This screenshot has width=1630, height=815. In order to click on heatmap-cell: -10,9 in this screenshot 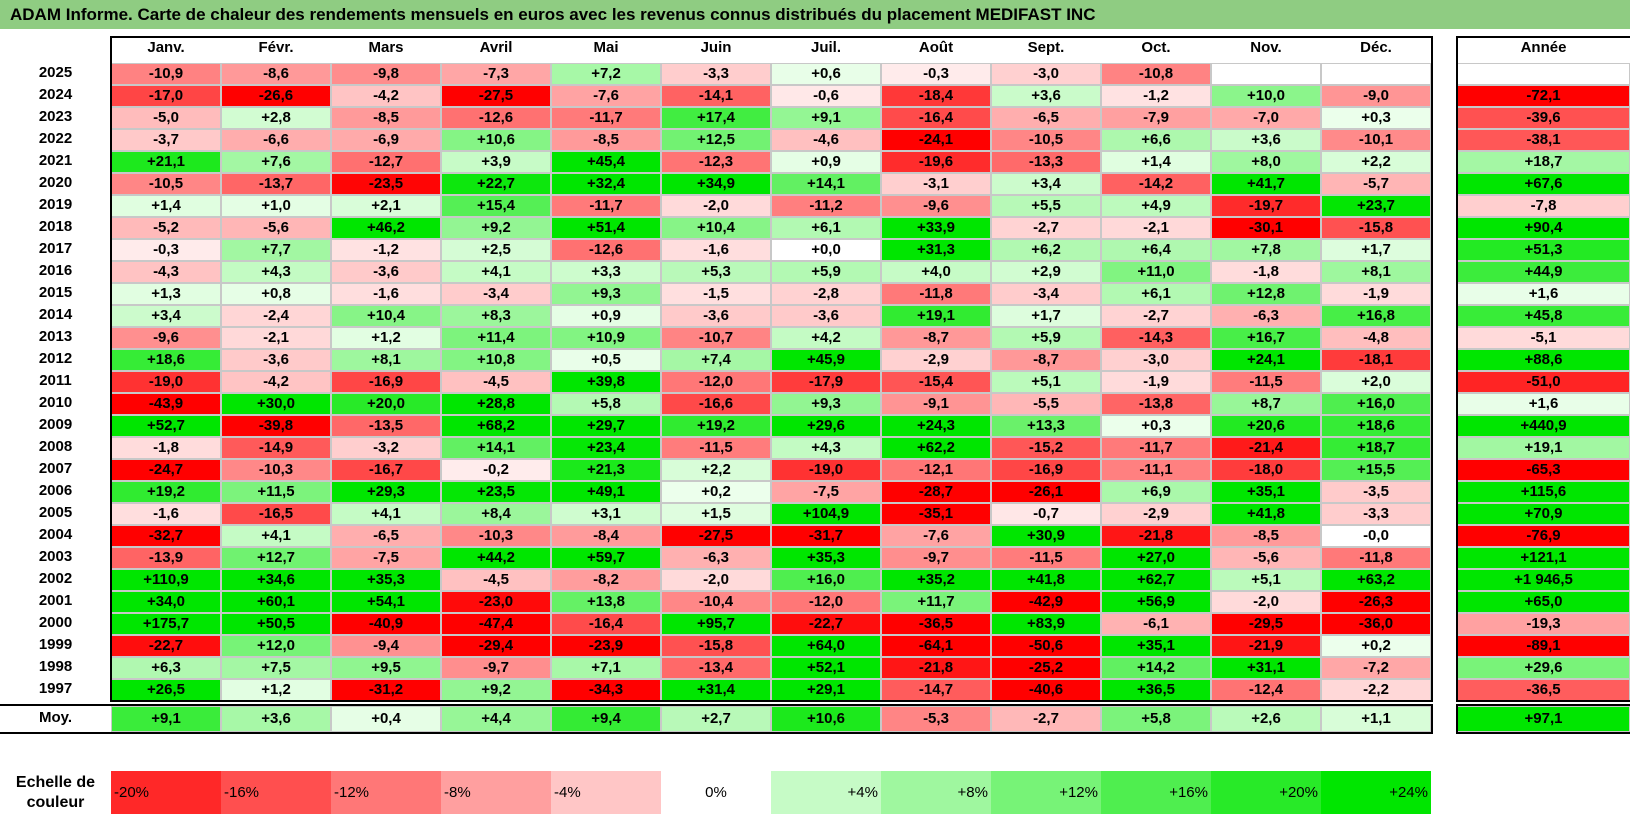, I will do `click(166, 74)`.